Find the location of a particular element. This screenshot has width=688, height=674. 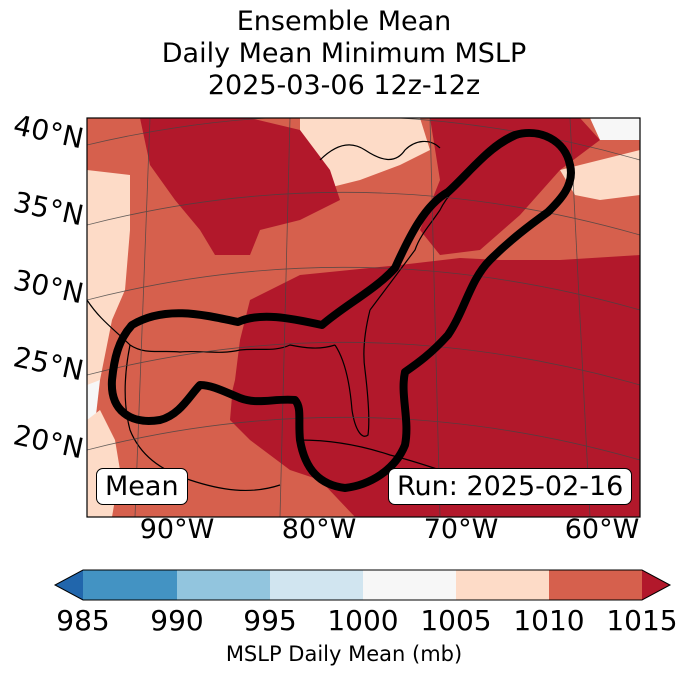

pressure-field-1005-north is located at coordinates (365, 154).